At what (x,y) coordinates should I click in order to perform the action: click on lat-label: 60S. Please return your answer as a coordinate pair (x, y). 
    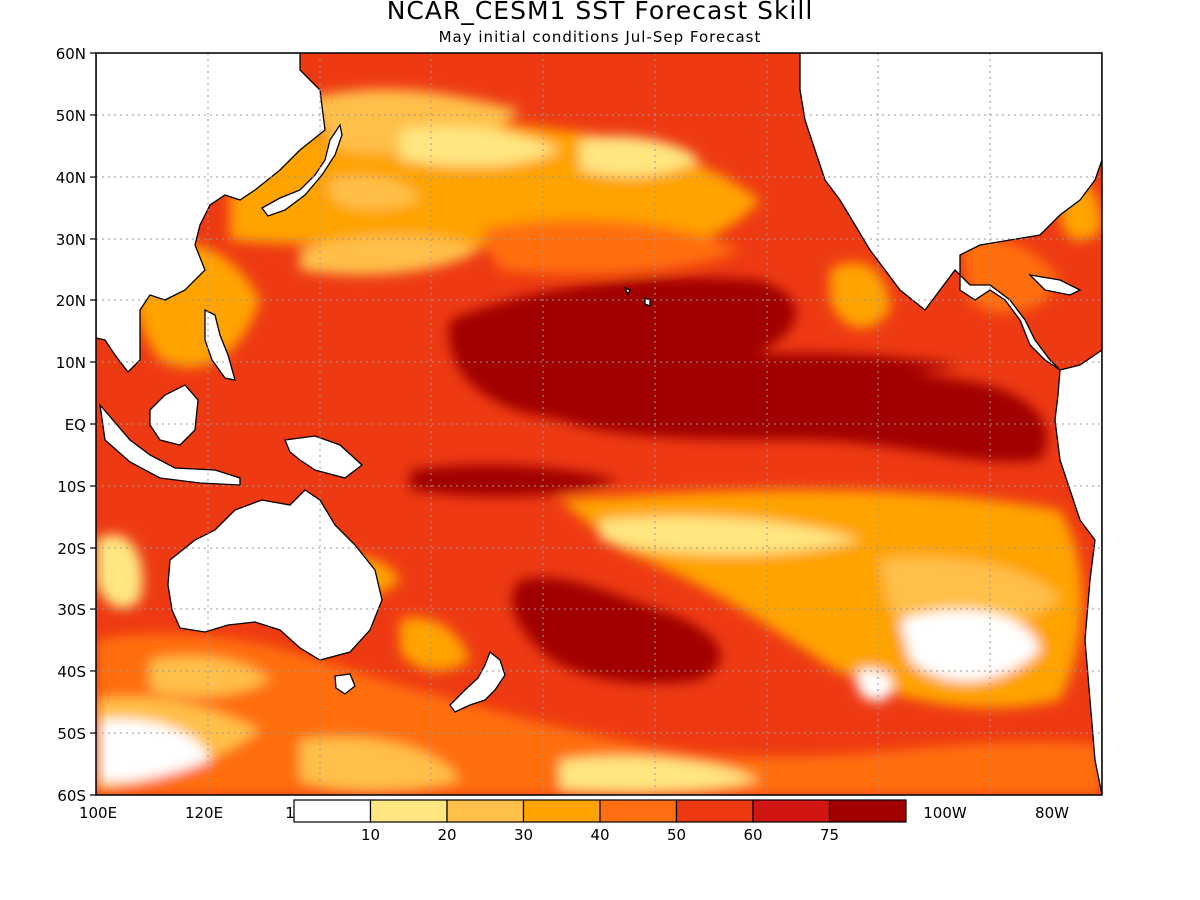
    Looking at the image, I should click on (71, 796).